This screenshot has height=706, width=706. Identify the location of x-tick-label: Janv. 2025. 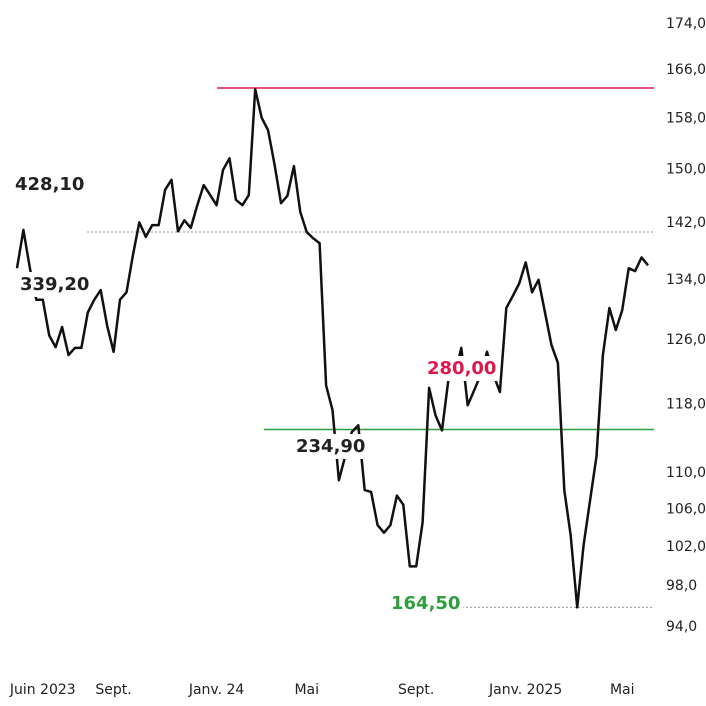
(525, 690).